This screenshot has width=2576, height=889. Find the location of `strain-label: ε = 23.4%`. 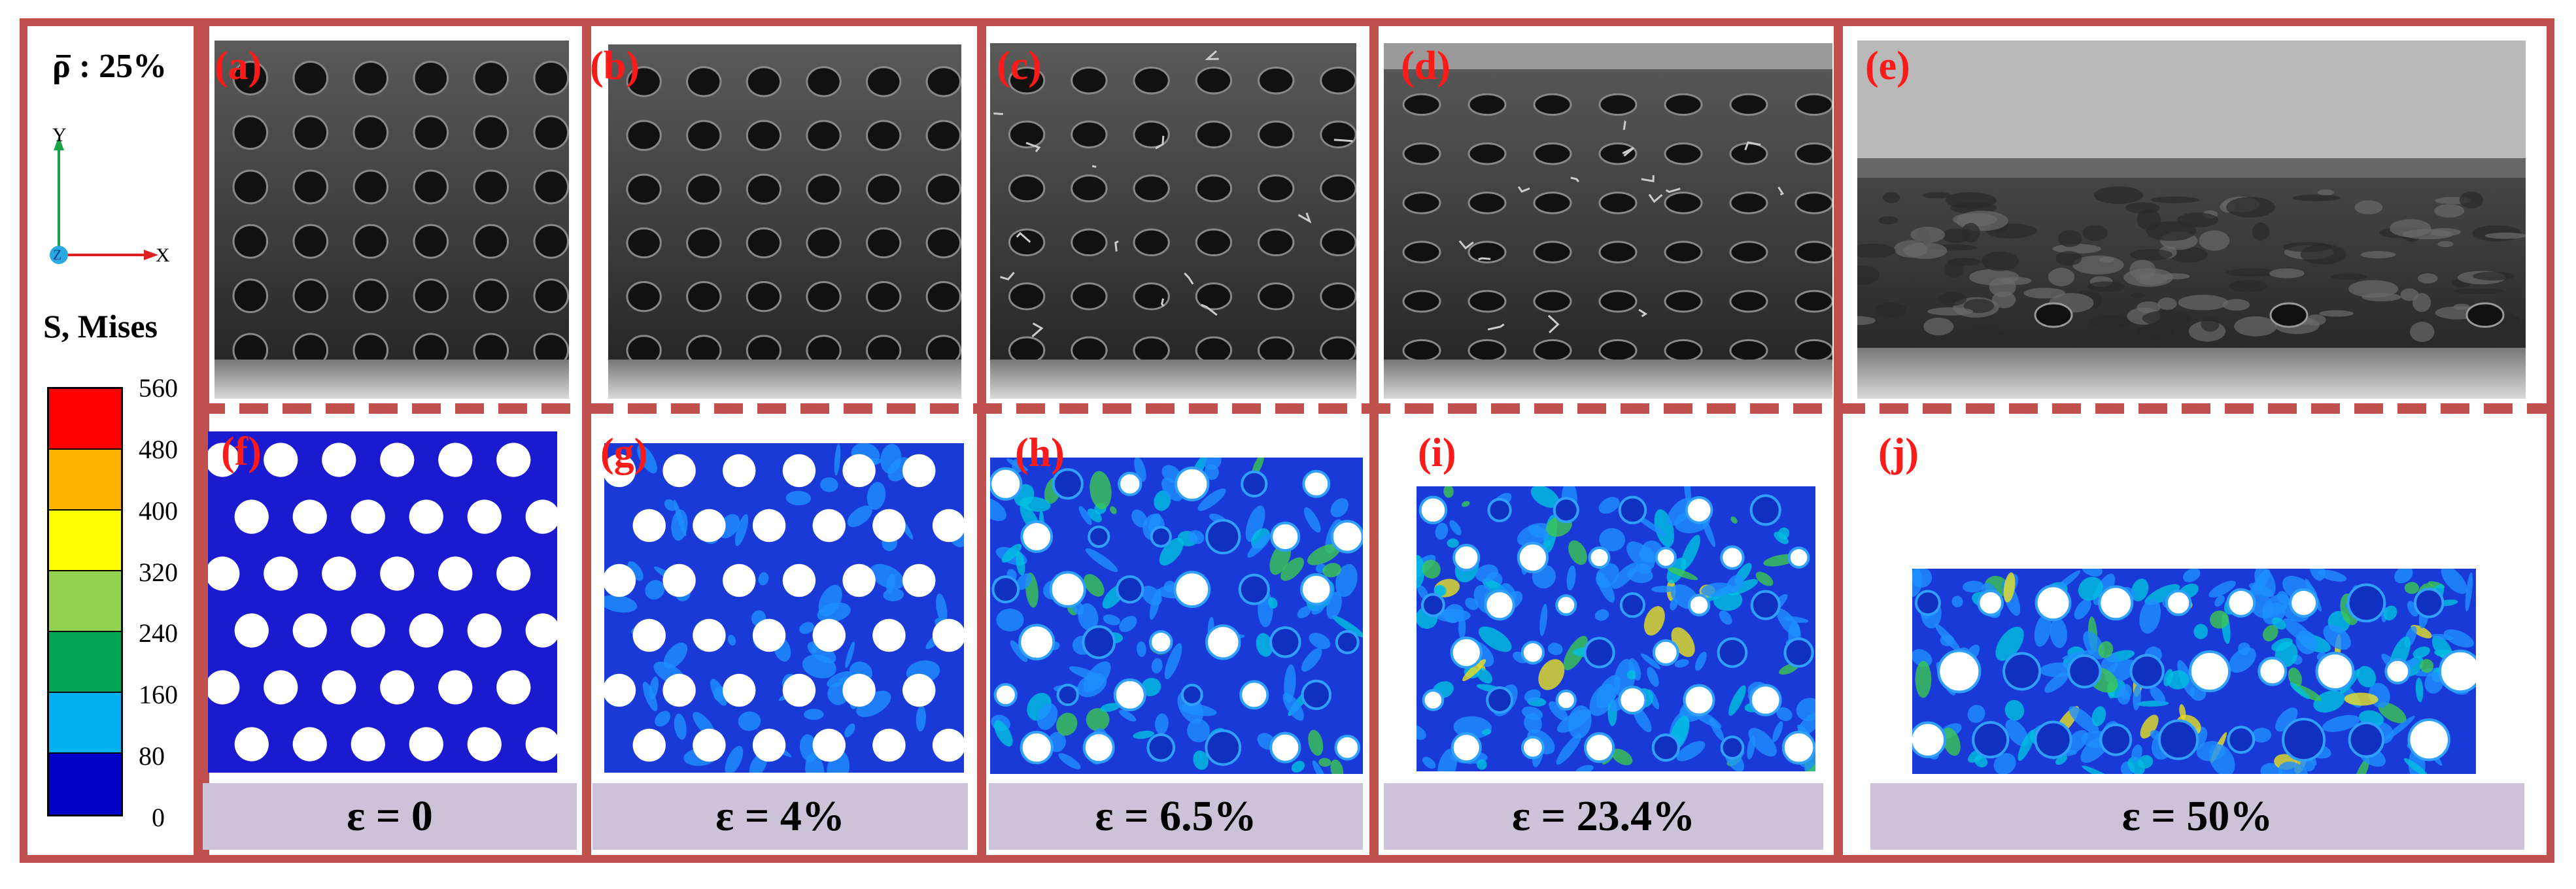

strain-label: ε = 23.4% is located at coordinates (1604, 816).